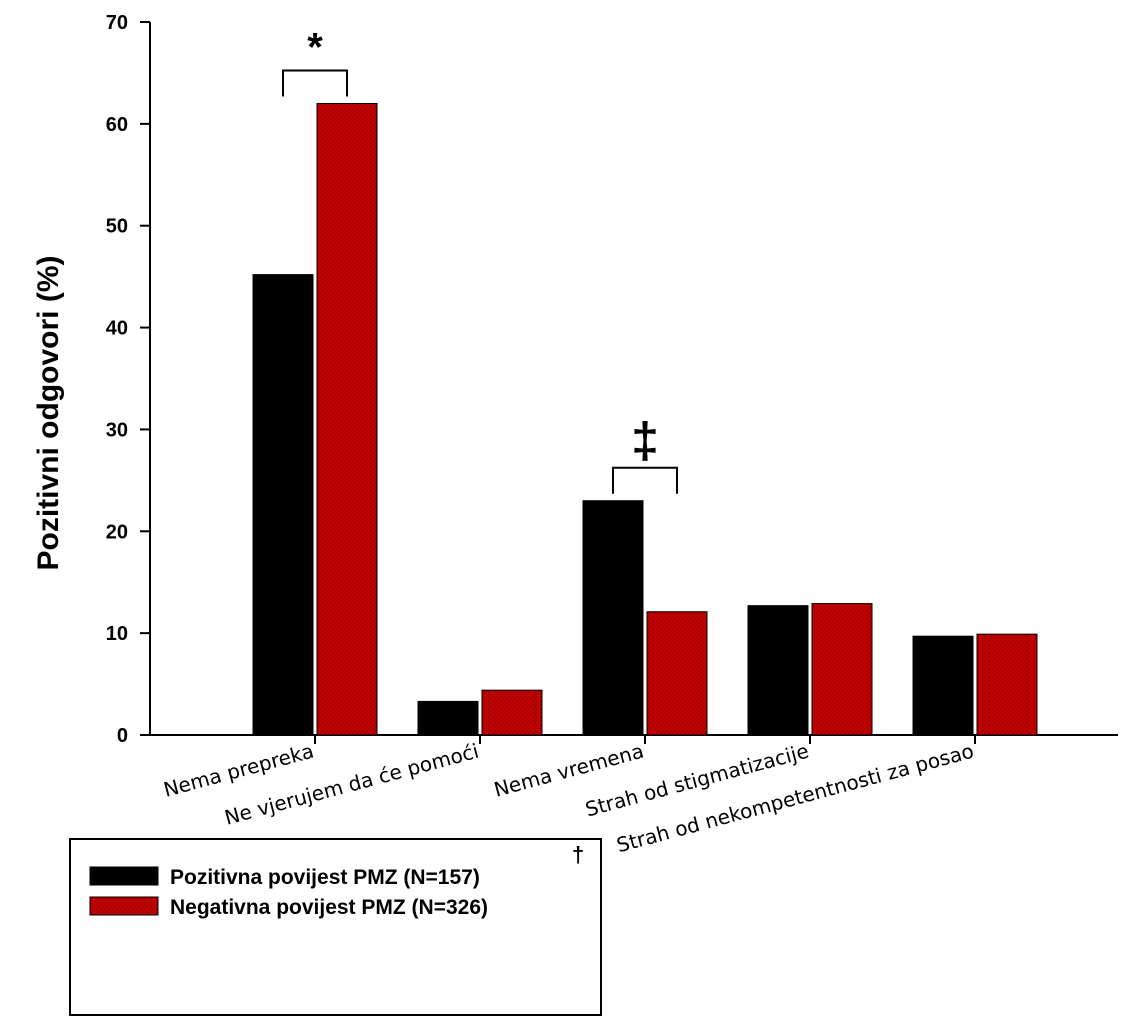 Image resolution: width=1133 pixels, height=1019 pixels. Describe the element at coordinates (117, 532) in the screenshot. I see `y-tick-label: 20` at that location.